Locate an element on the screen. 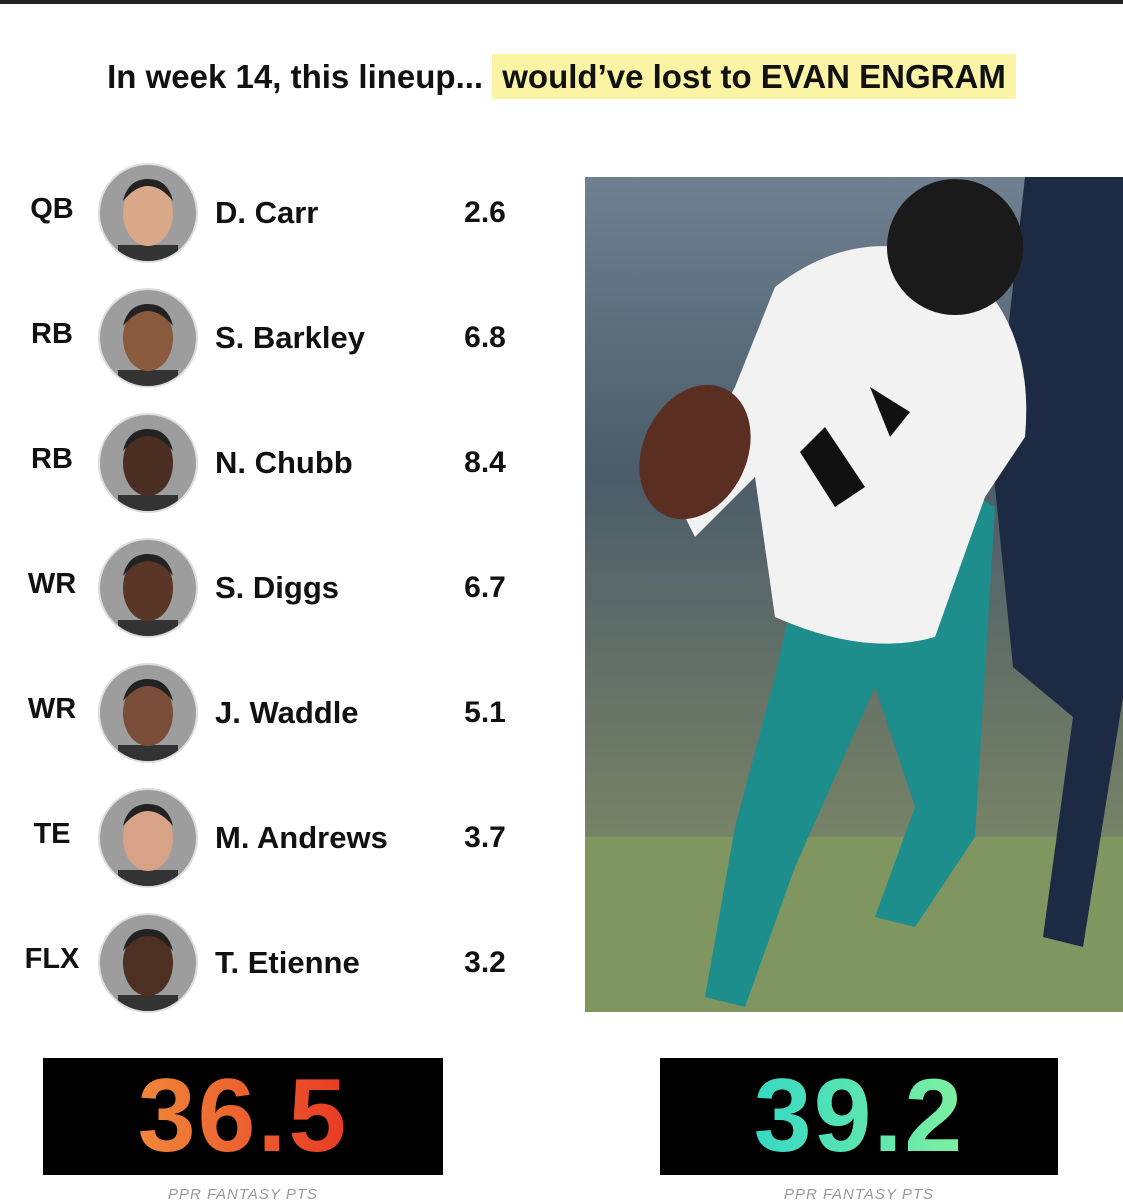  total-box: 39.2 is located at coordinates (859, 1116).